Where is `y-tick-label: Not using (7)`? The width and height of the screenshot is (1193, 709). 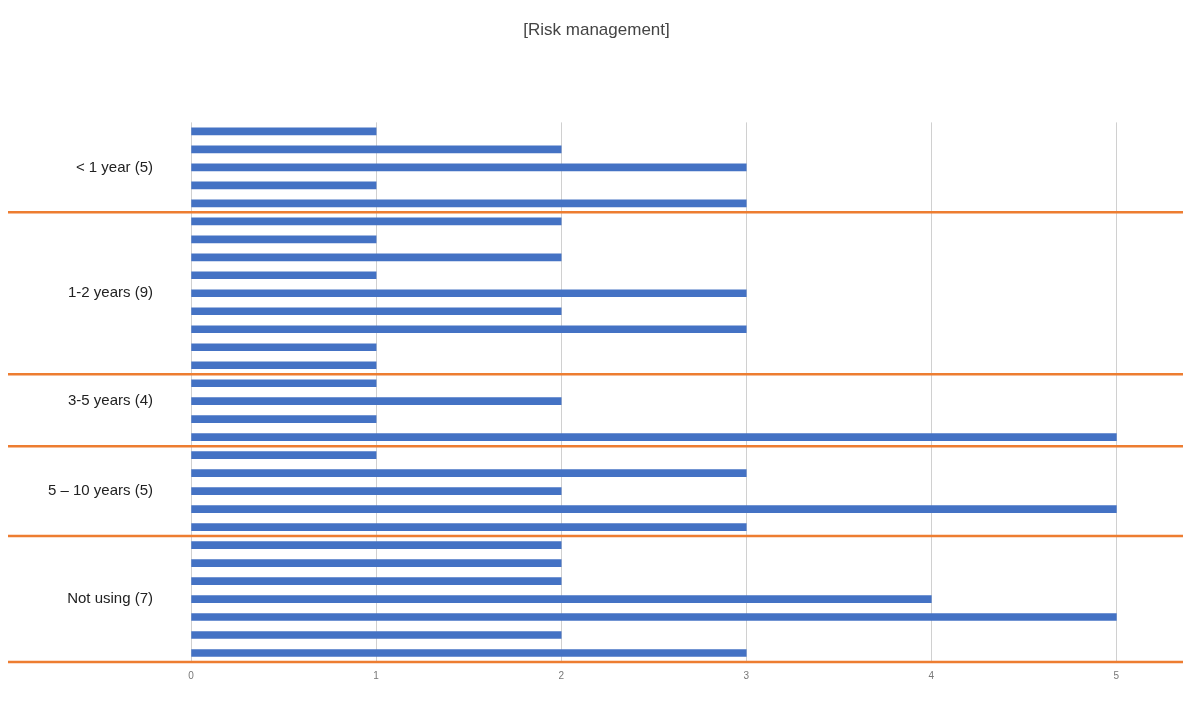
y-tick-label: Not using (7) is located at coordinates (110, 598).